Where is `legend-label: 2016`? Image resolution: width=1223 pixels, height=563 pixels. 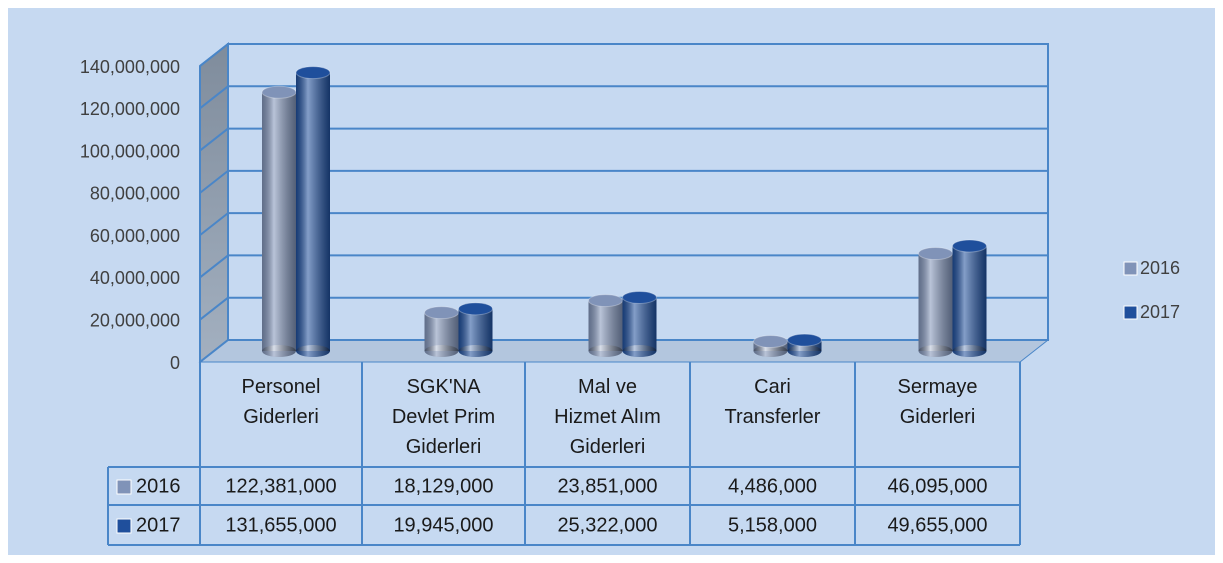 legend-label: 2016 is located at coordinates (1160, 268).